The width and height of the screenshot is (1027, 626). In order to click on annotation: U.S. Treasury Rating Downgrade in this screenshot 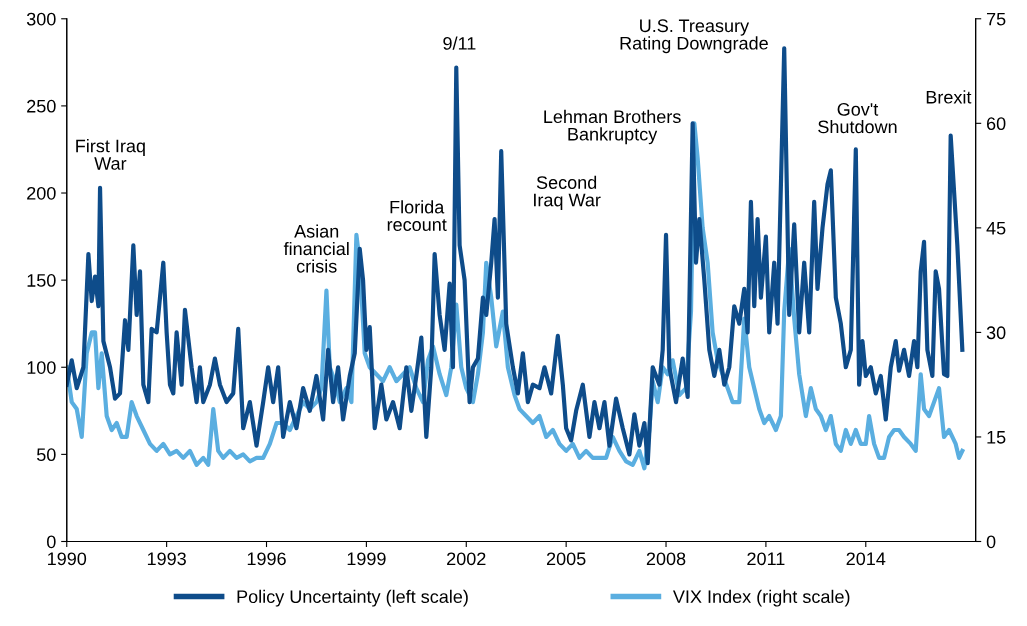, I will do `click(694, 36)`.